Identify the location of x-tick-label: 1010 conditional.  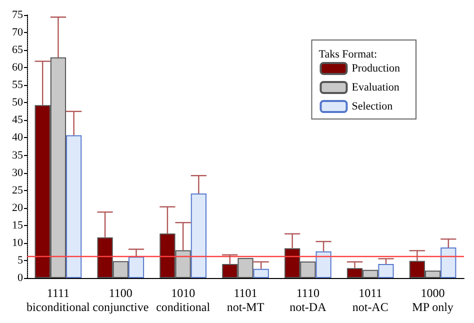
(183, 300).